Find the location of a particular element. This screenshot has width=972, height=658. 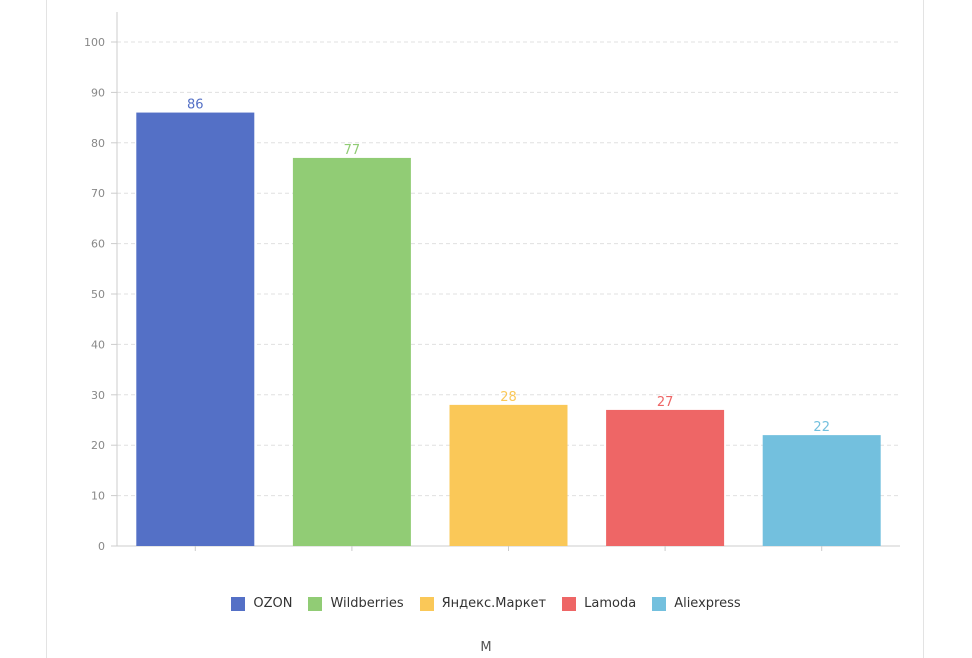

legend-item: Яндекс.Маркет is located at coordinates (483, 603).